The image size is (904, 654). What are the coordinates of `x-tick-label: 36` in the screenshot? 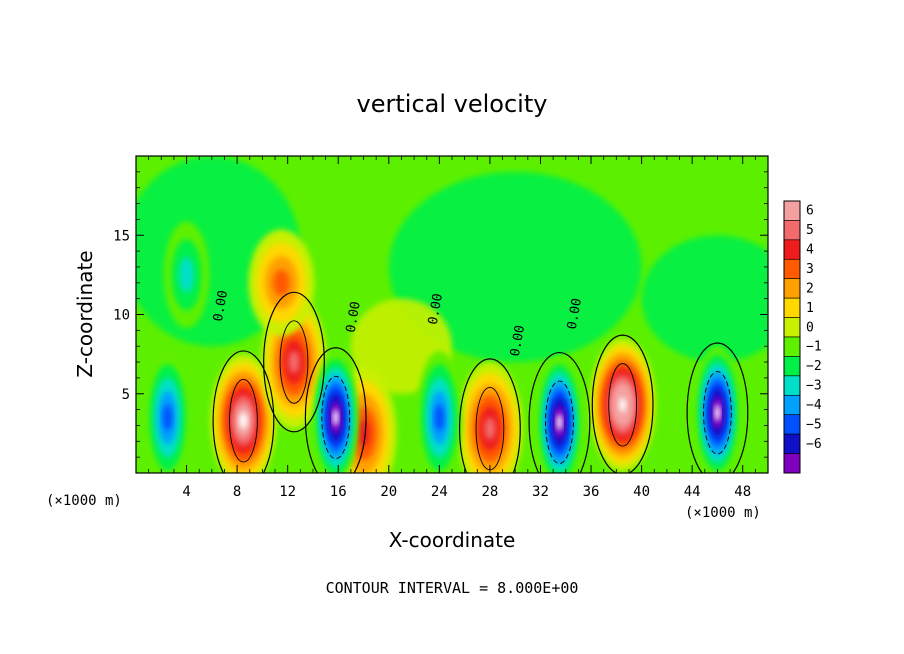 It's located at (591, 492).